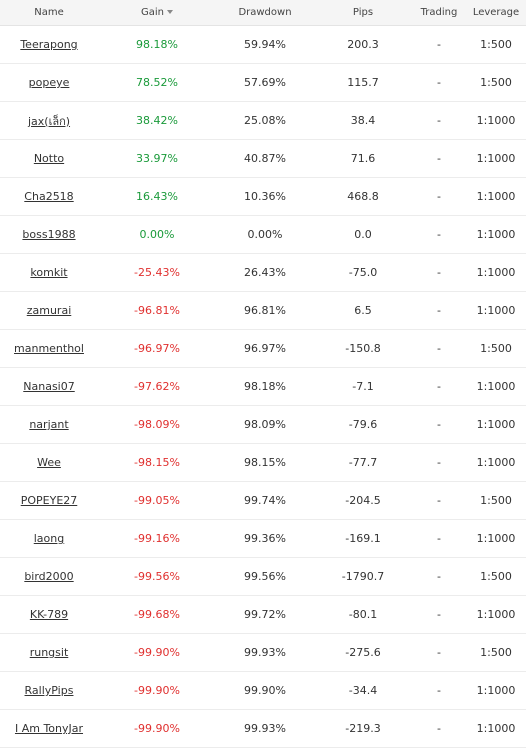  I want to click on name-column-cell: laong, so click(49, 538).